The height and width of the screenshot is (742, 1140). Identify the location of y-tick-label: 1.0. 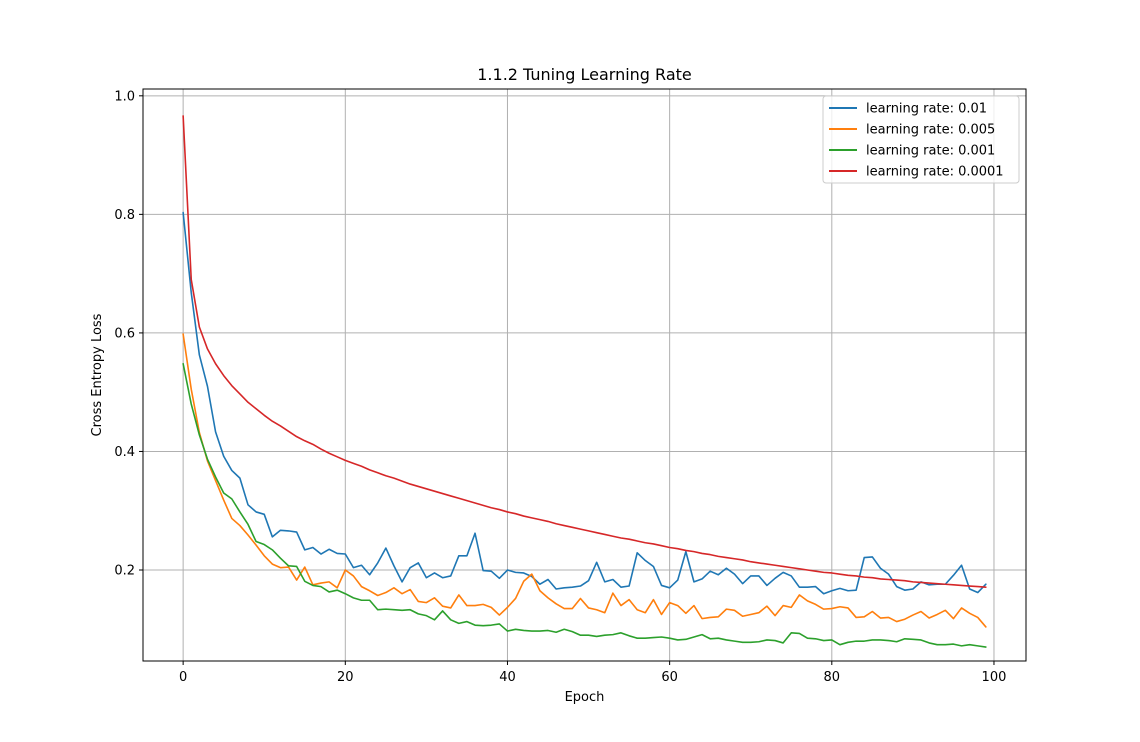
(124, 96).